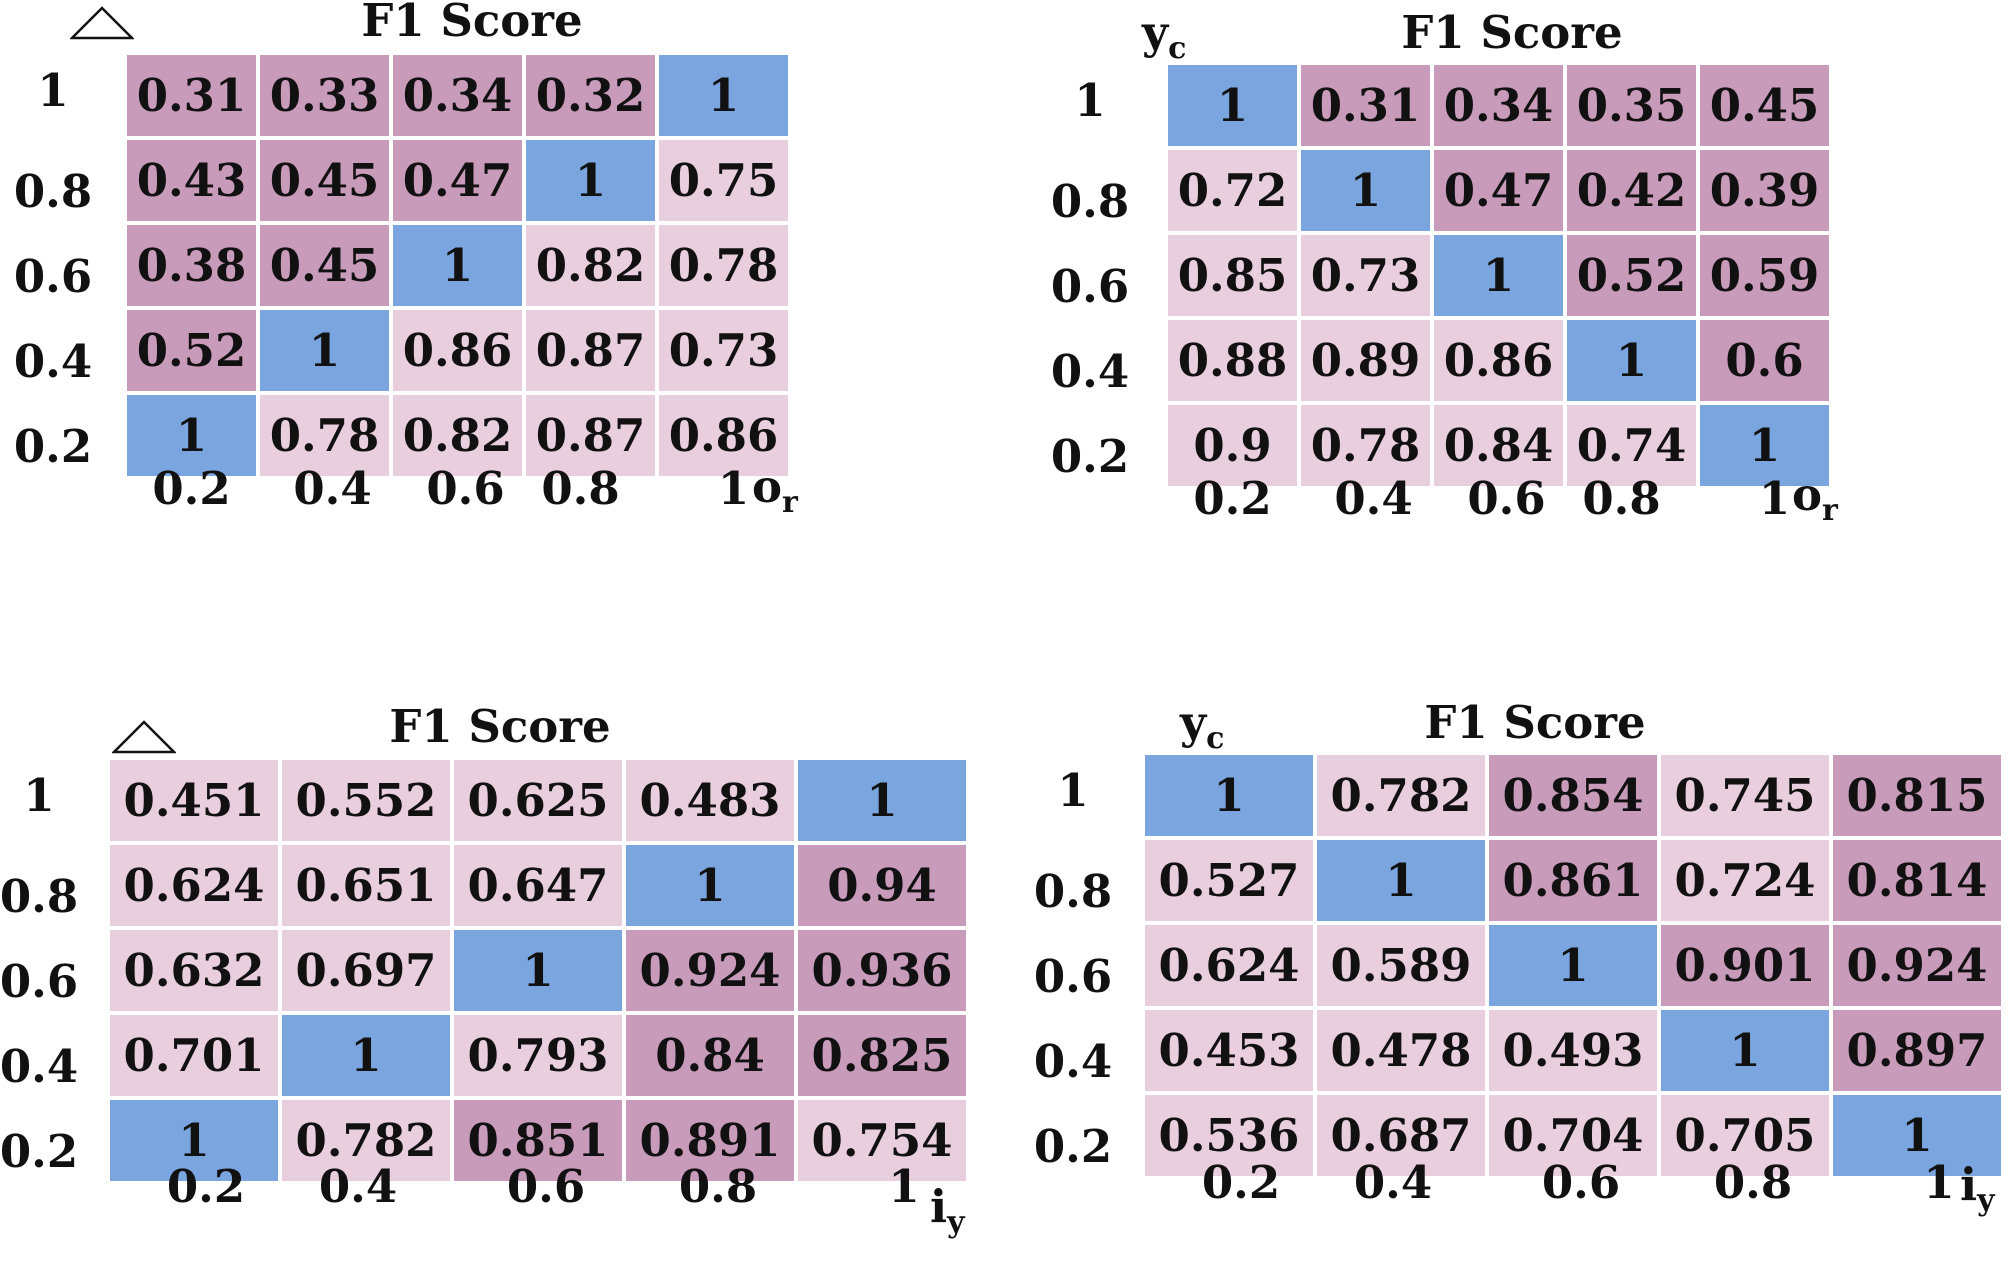 The width and height of the screenshot is (2008, 1269). Describe the element at coordinates (538, 885) in the screenshot. I see `heatmap-cell: 0.647` at that location.